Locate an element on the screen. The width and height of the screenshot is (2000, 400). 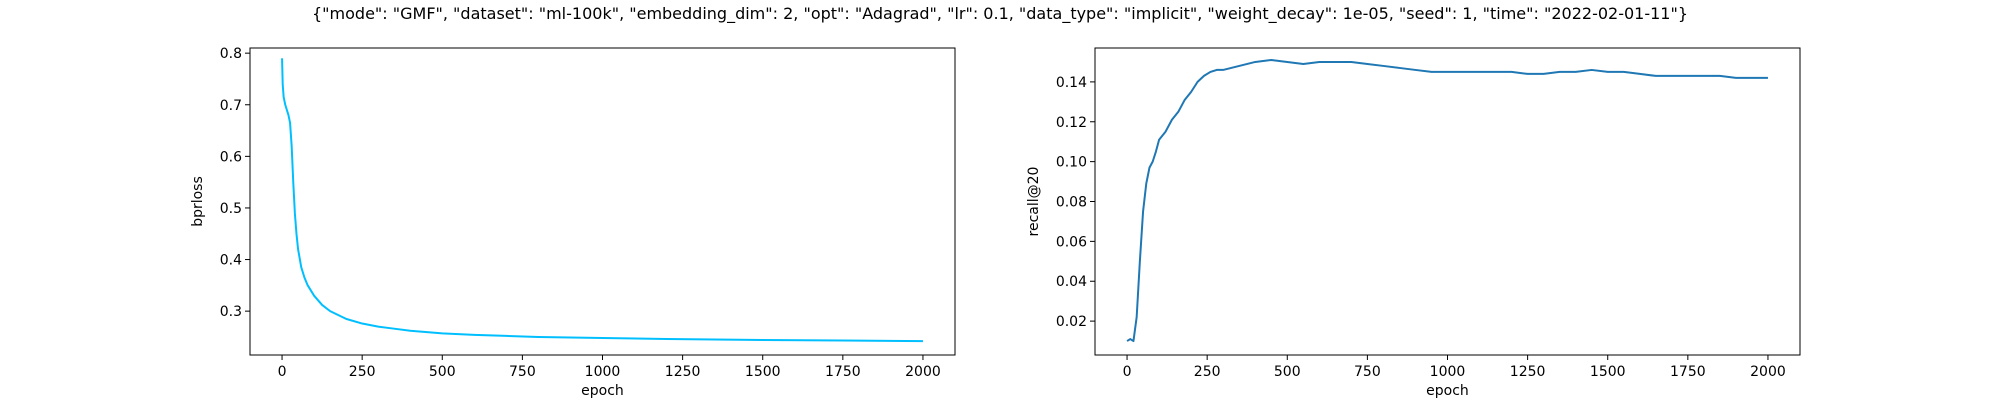
y-tick-label: 0.8 is located at coordinates (231, 54).